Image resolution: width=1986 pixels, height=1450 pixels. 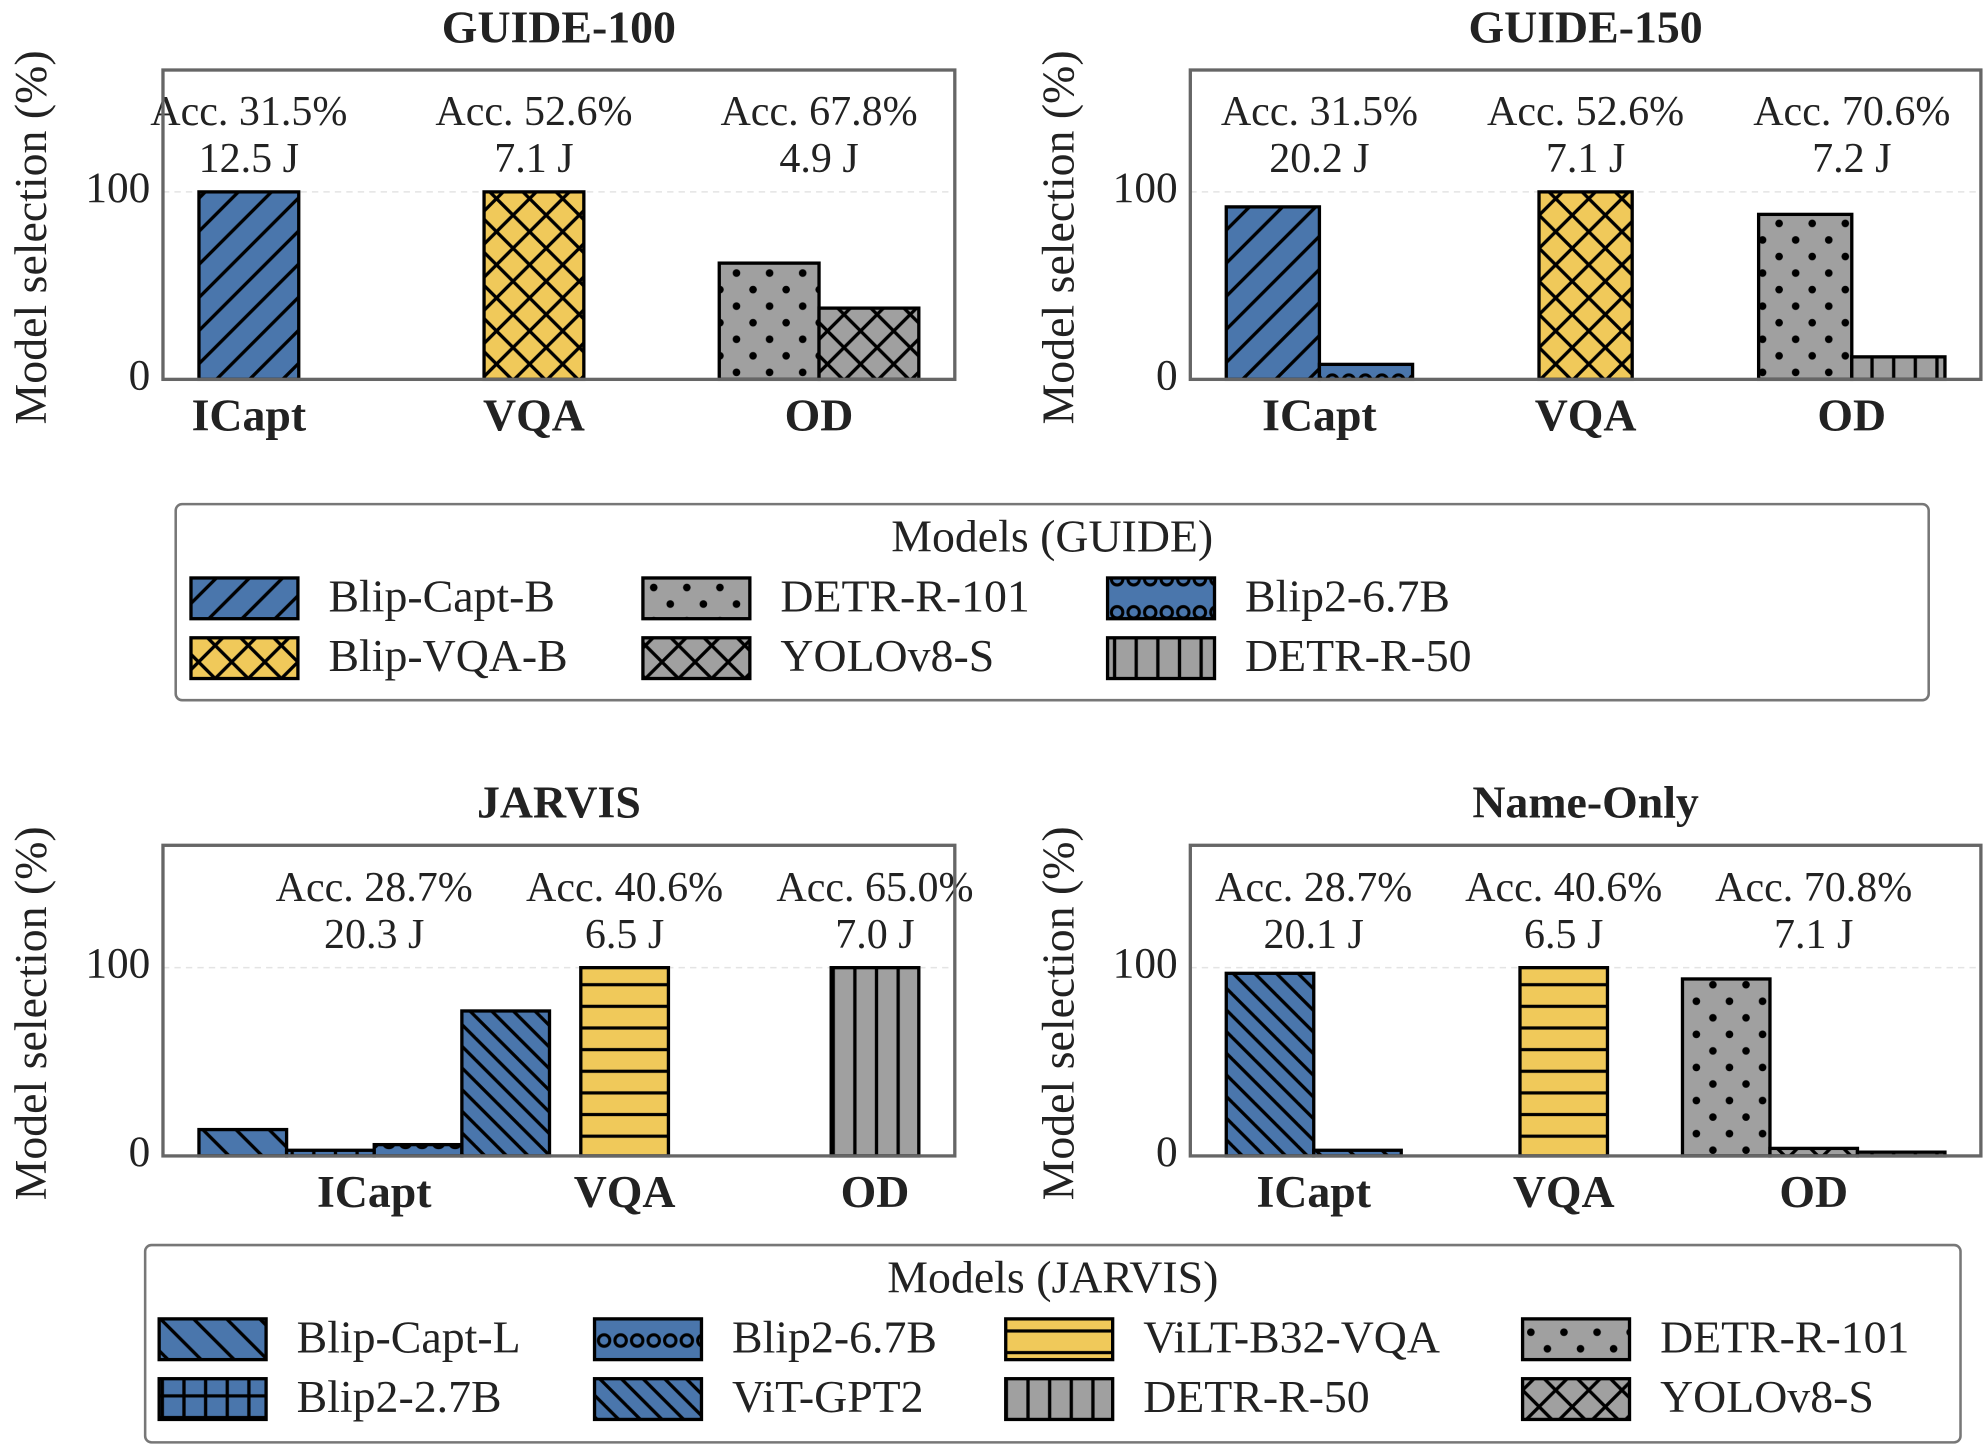 I want to click on legend-label: Blip-Capt-B, so click(x=441, y=595).